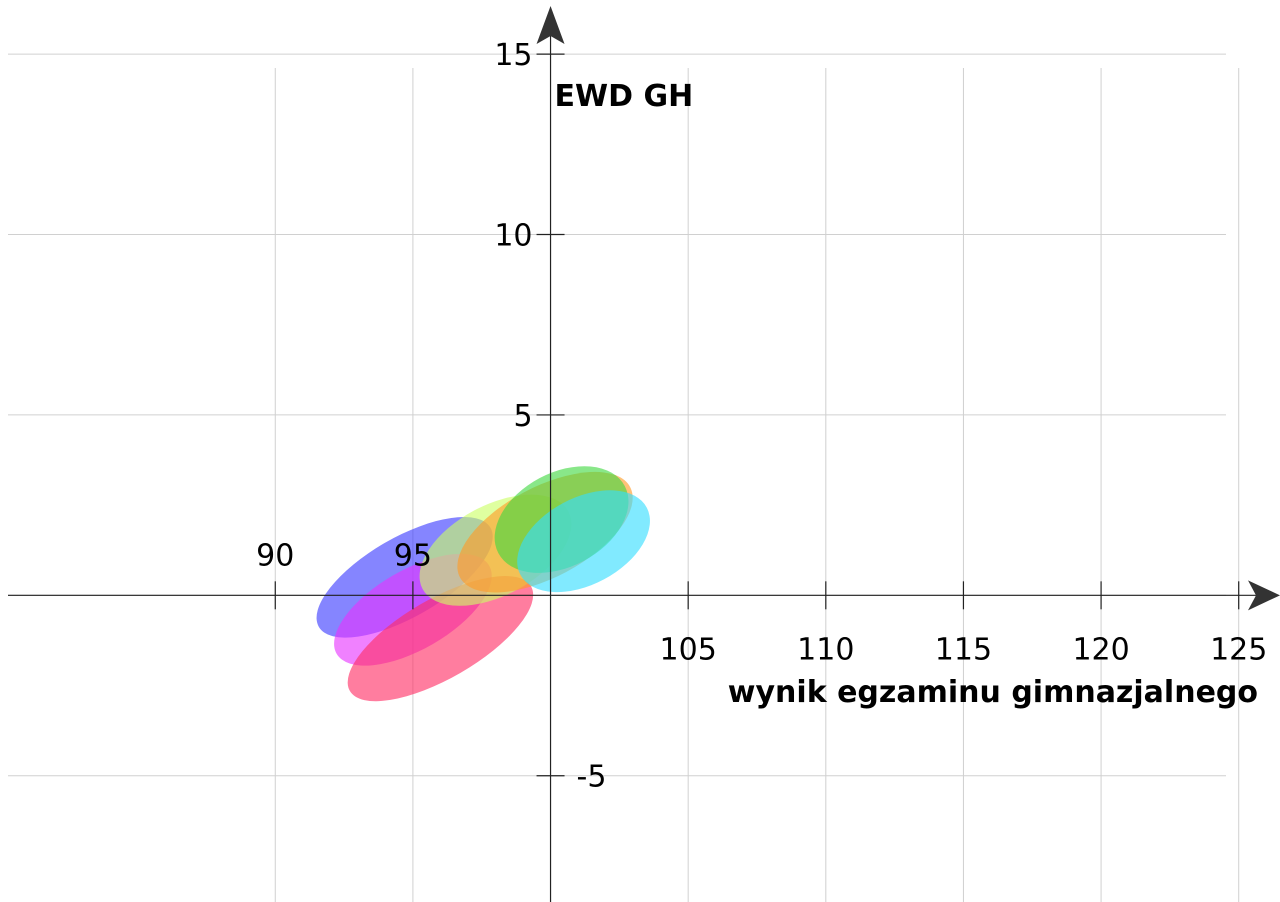 The height and width of the screenshot is (902, 1280). I want to click on x-axis-arrow, so click(1264, 595).